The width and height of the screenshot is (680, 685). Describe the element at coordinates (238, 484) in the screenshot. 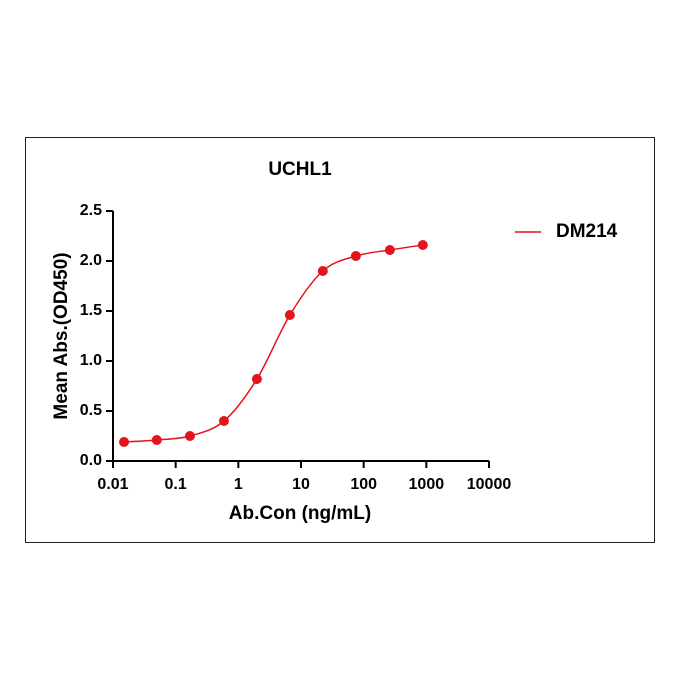

I see `x-tick-label: 1` at that location.